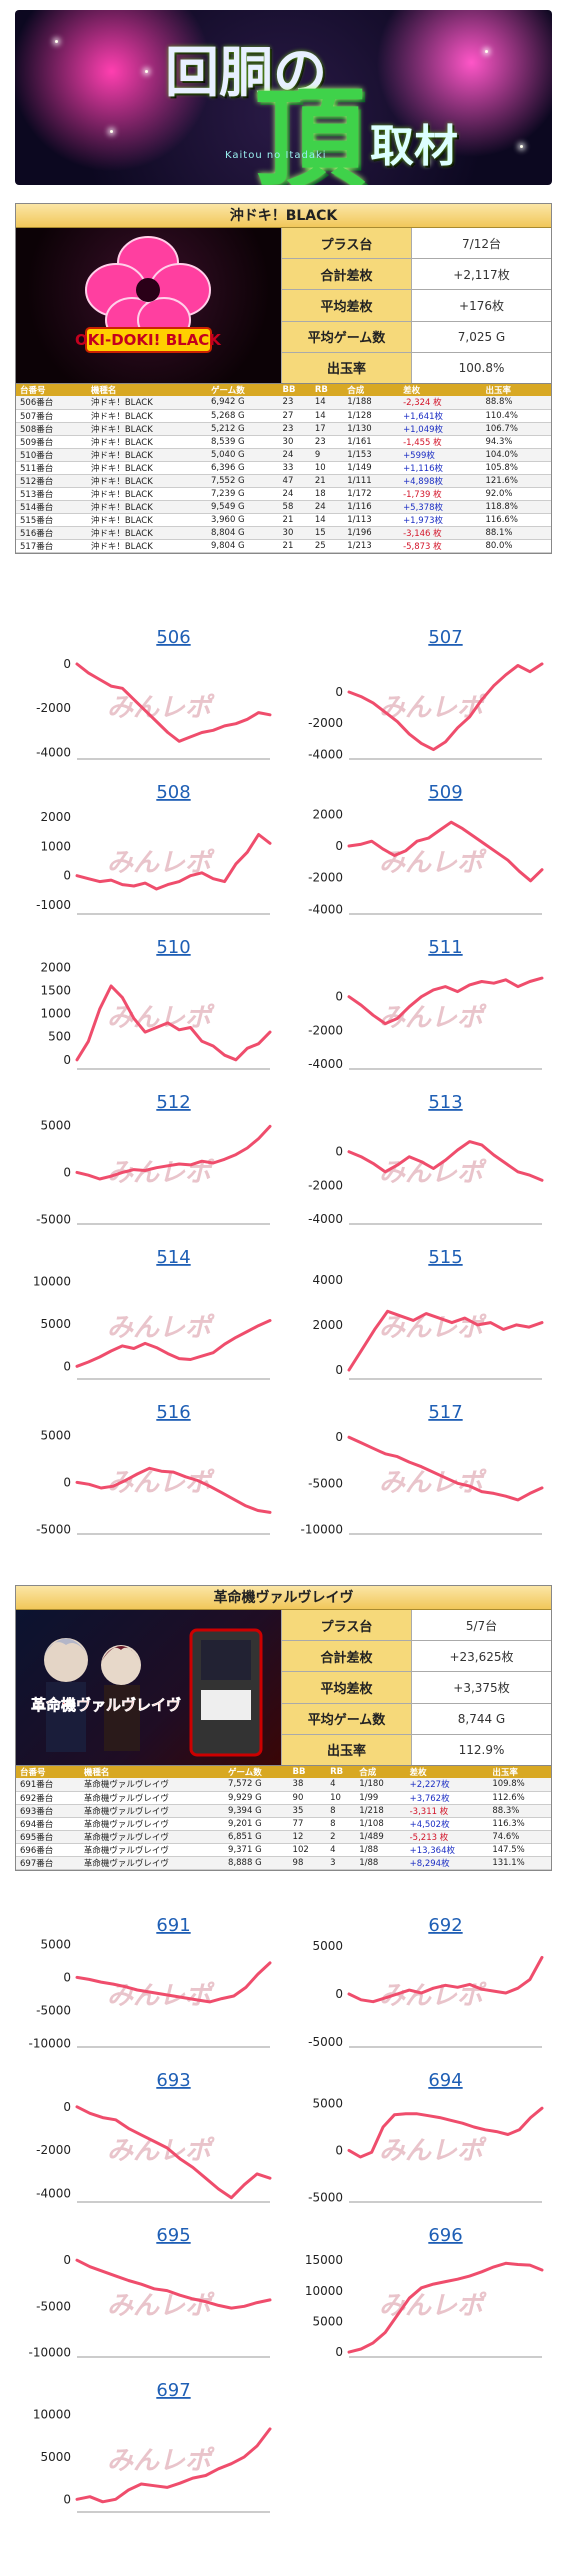 This screenshot has width=567, height=2560. I want to click on chart-691: 691 みんレポ 5000 0 -5000 -10000, so click(147, 1988).